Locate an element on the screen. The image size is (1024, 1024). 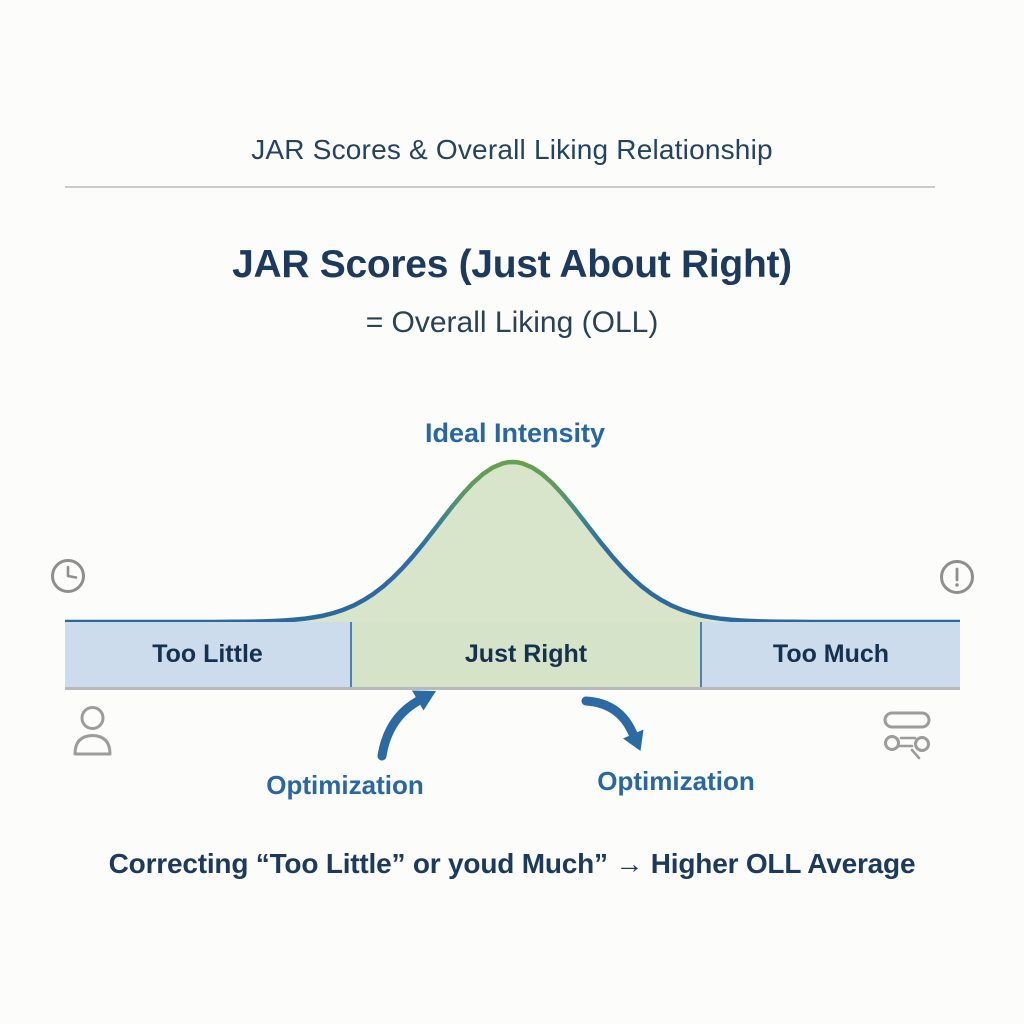
segment-just-right-label: Just Right is located at coordinates (526, 654).